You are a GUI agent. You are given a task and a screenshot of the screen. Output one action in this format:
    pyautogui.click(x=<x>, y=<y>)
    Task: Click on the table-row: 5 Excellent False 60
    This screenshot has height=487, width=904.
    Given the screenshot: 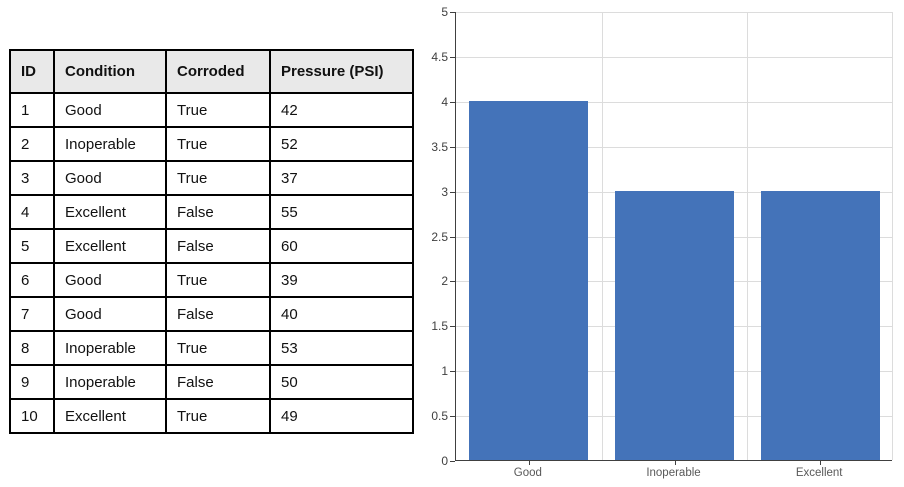 What is the action you would take?
    pyautogui.click(x=211, y=246)
    